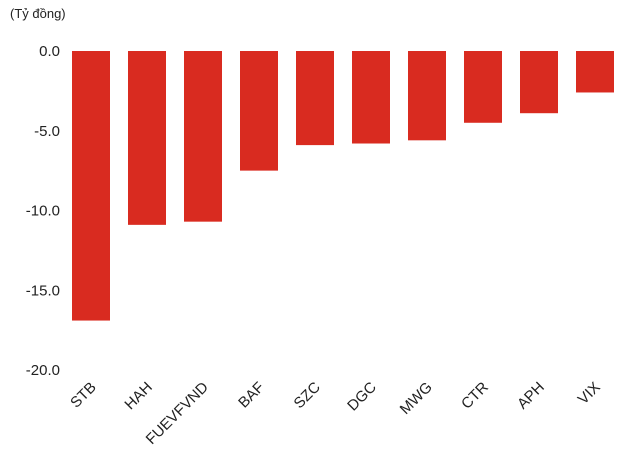 This screenshot has width=621, height=451. I want to click on x-tick-label: DGC, so click(362, 397).